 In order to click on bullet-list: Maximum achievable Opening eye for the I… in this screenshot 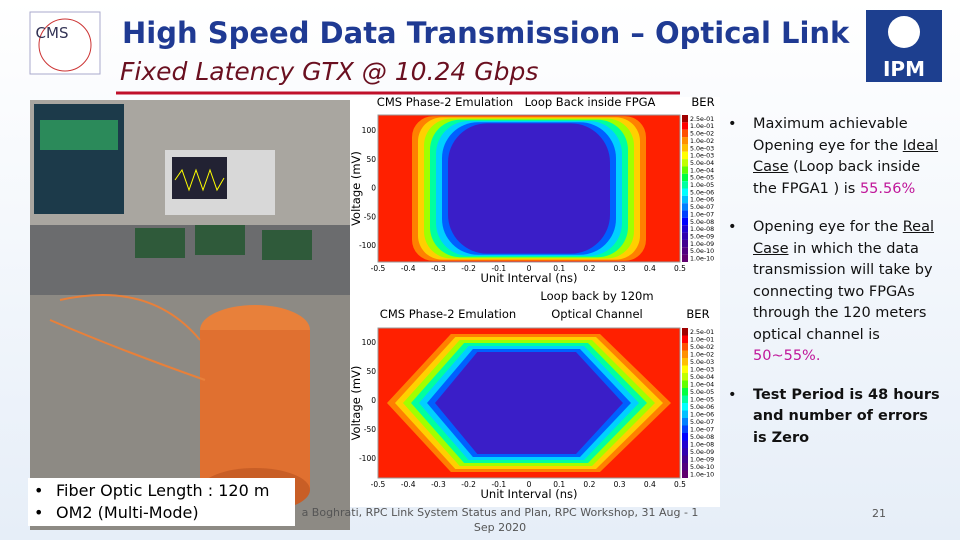, I will do `click(834, 290)`.